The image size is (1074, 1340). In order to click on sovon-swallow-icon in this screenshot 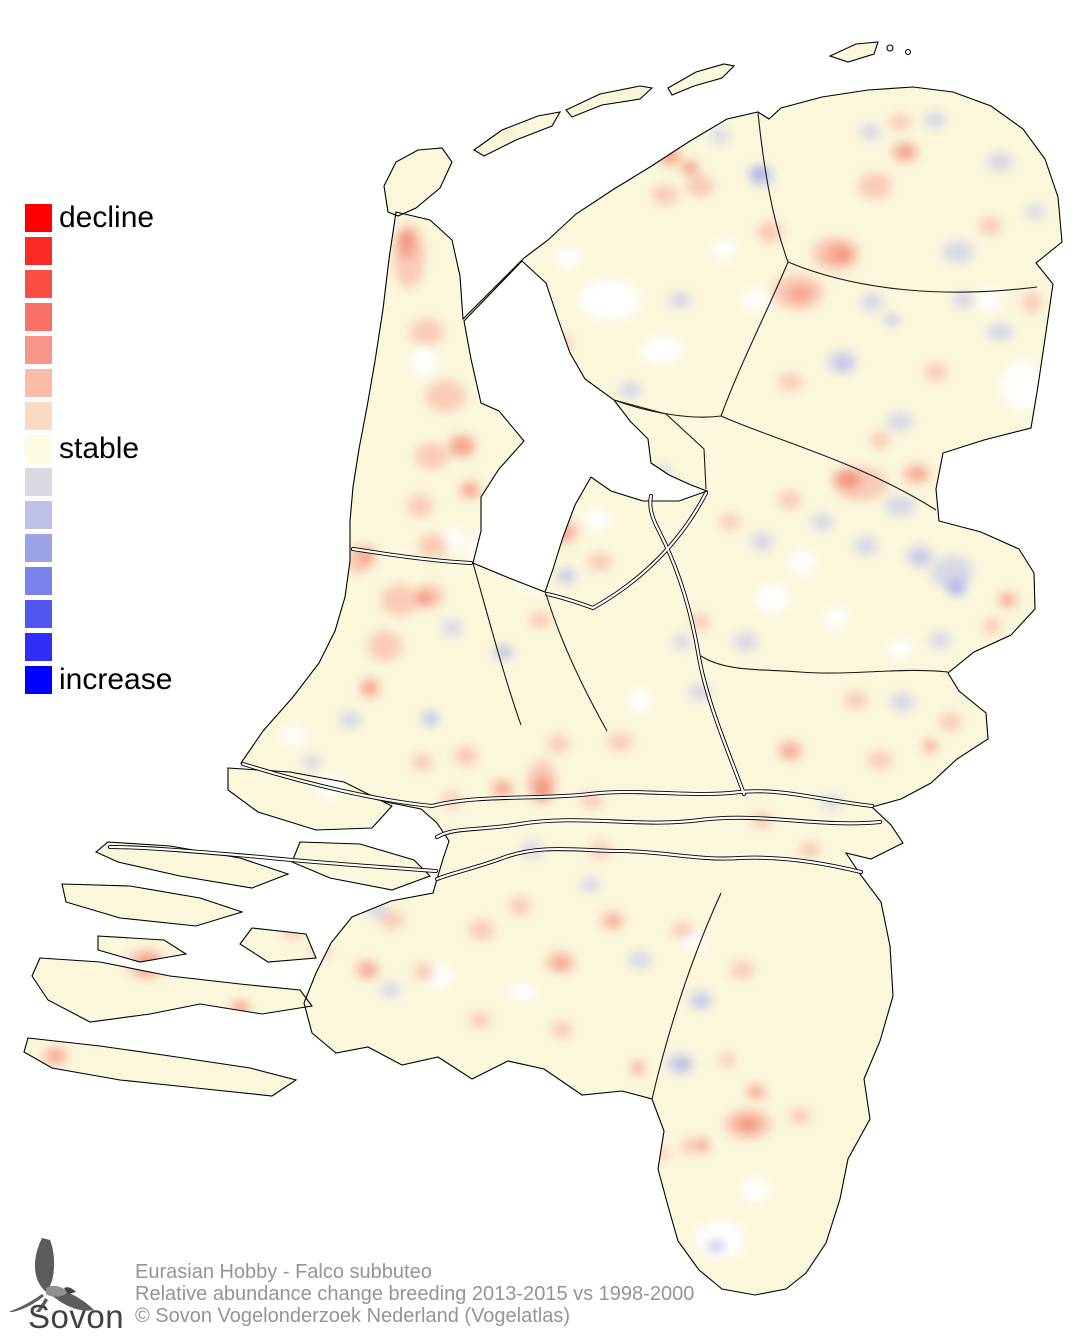, I will do `click(51, 1275)`.